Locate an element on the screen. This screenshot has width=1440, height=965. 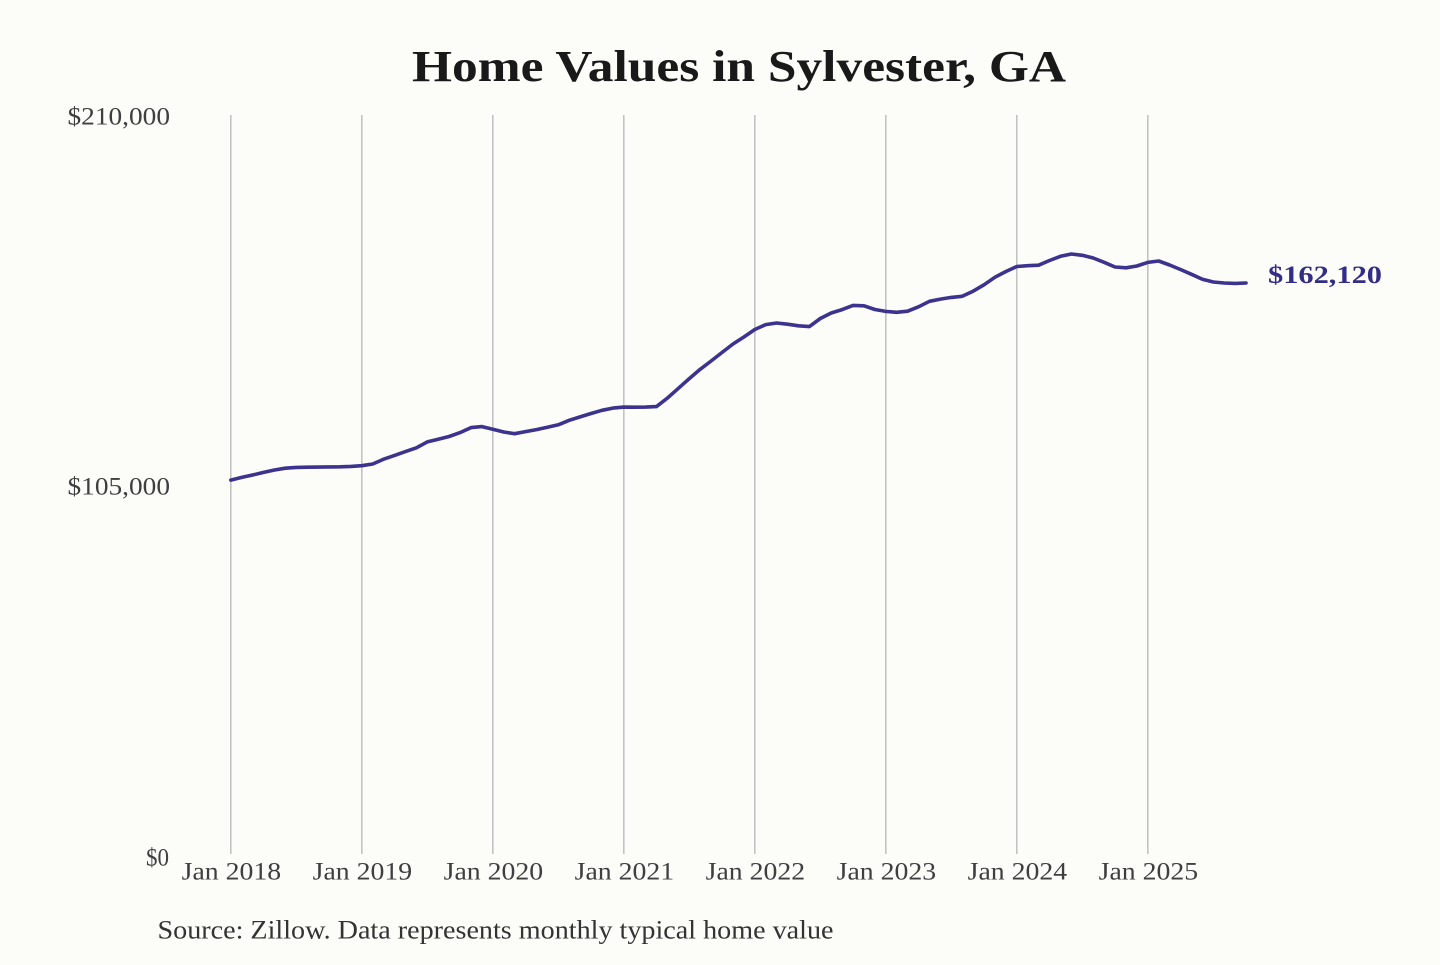
svg-text: Jan 2023 is located at coordinates (887, 871).